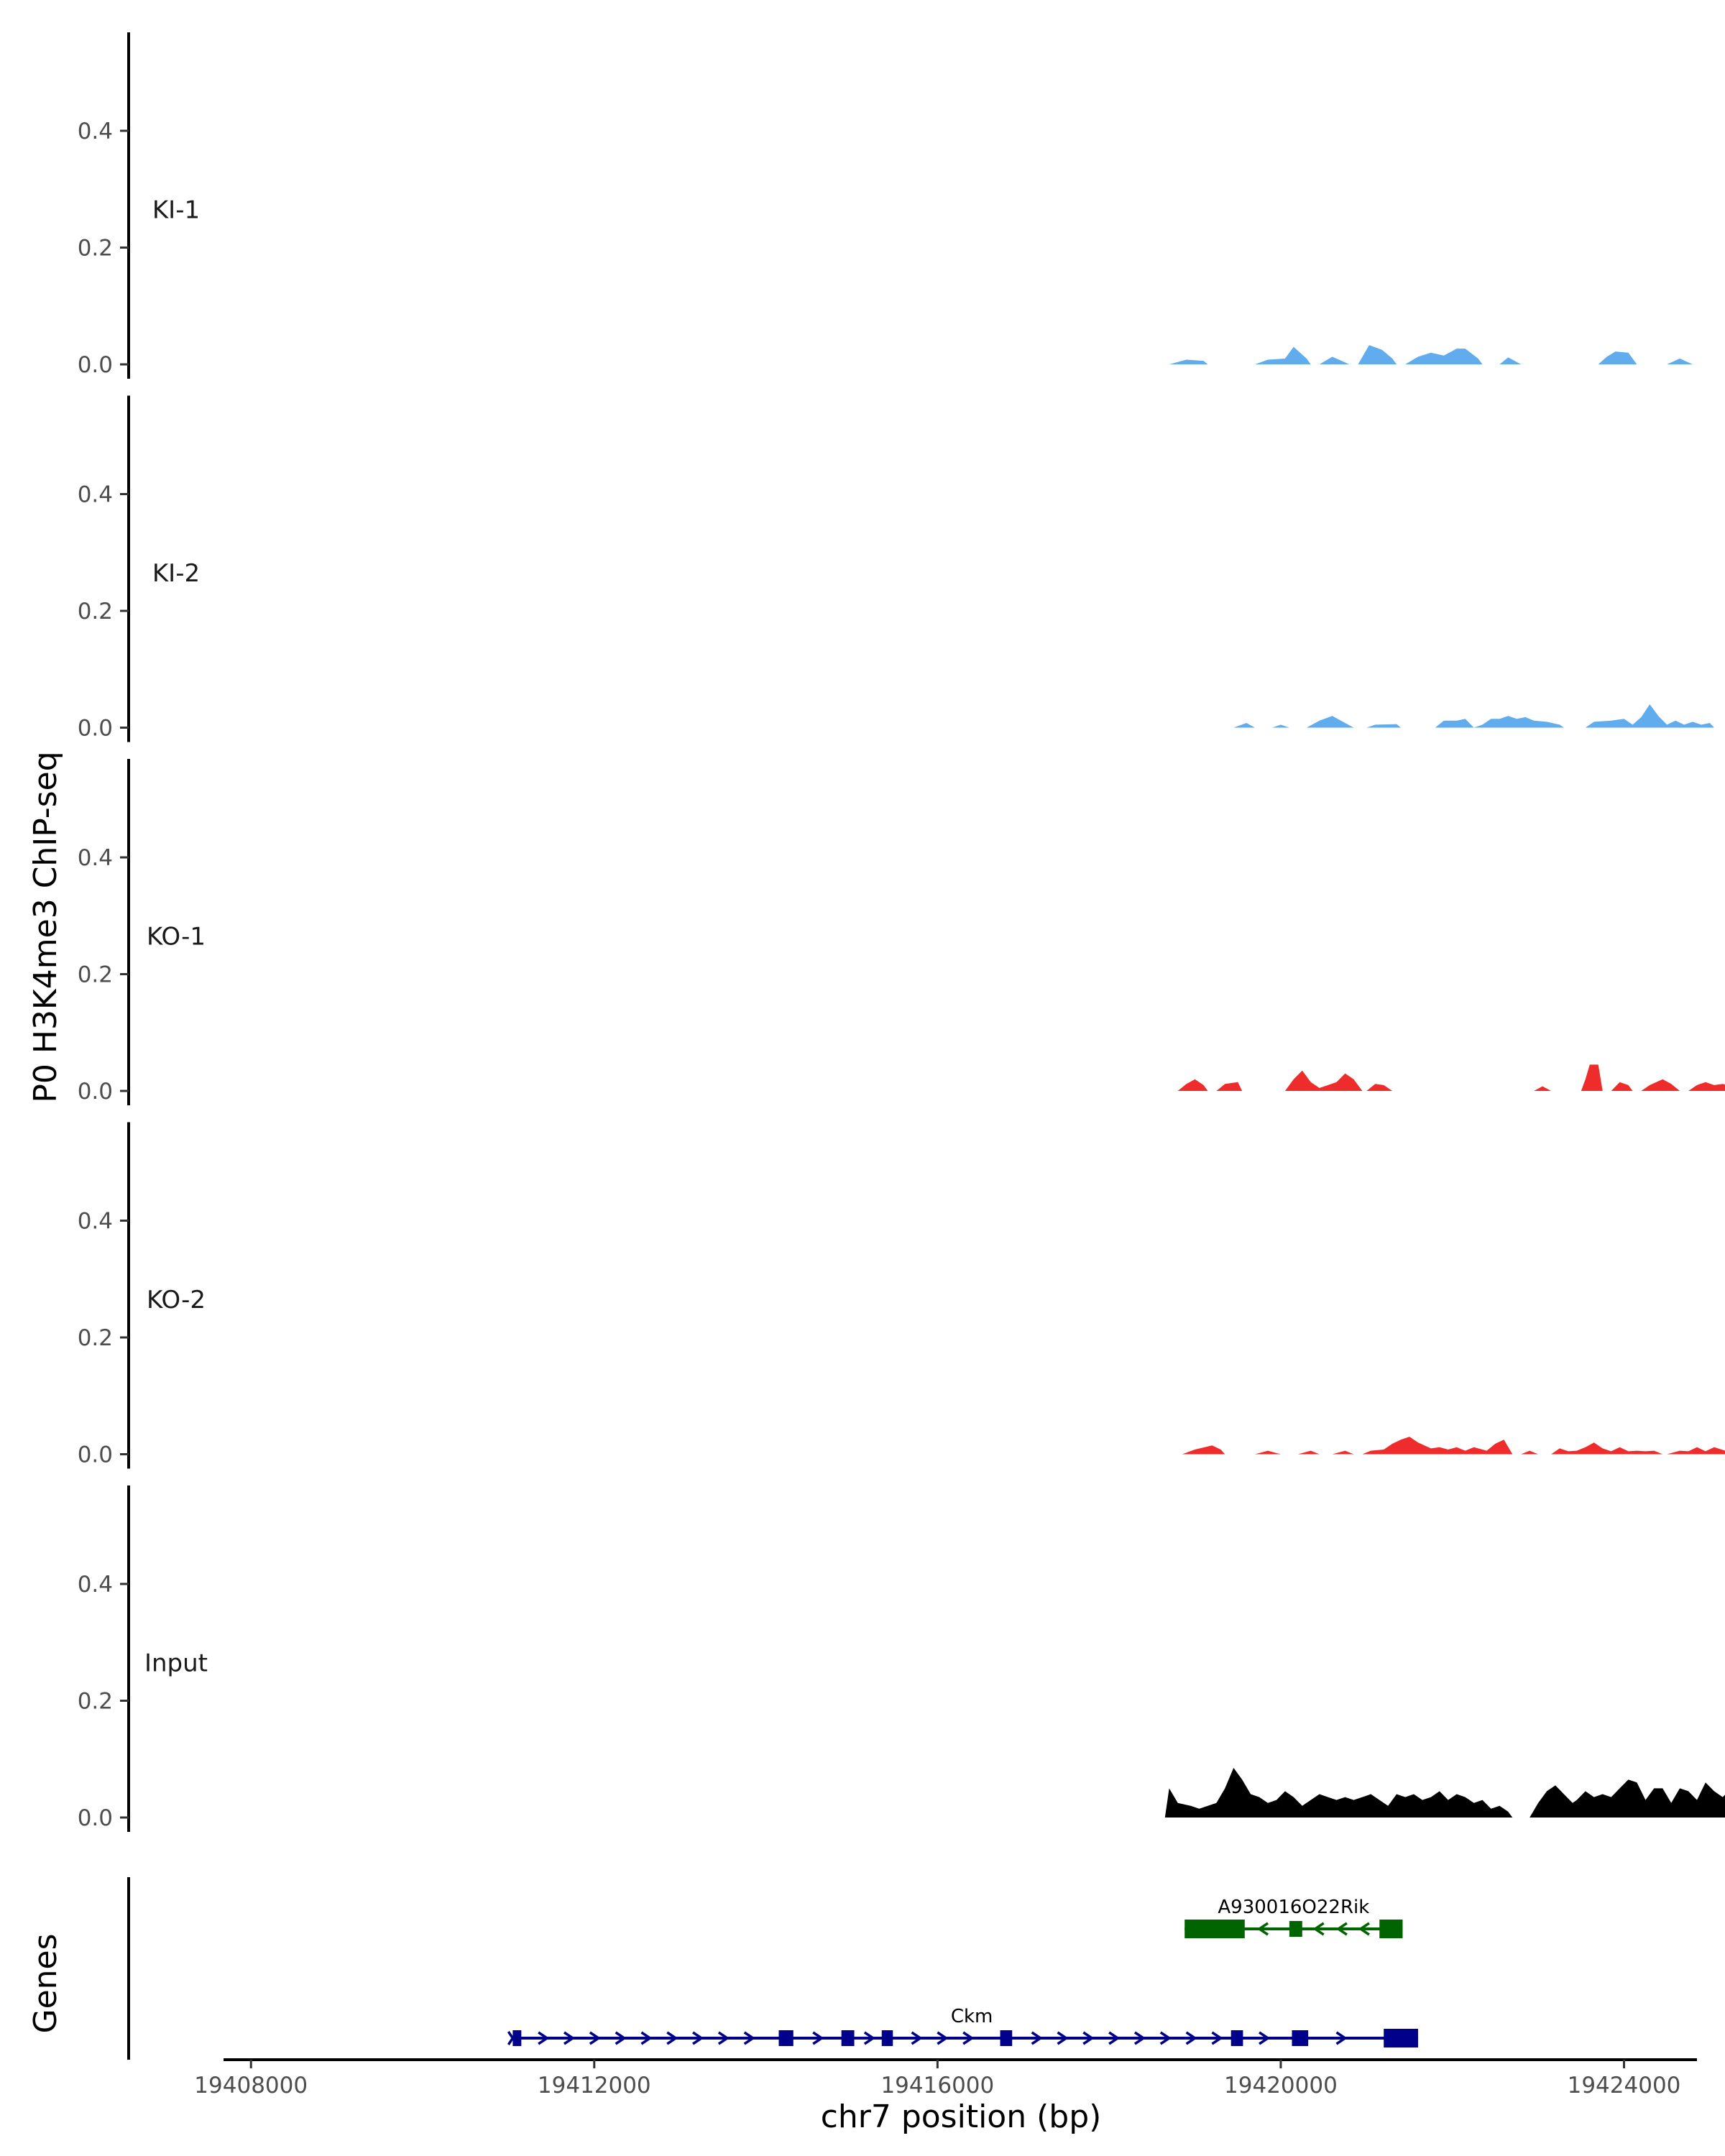  What do you see at coordinates (1281, 2086) in the screenshot?
I see `x-tick-label: 19420000` at bounding box center [1281, 2086].